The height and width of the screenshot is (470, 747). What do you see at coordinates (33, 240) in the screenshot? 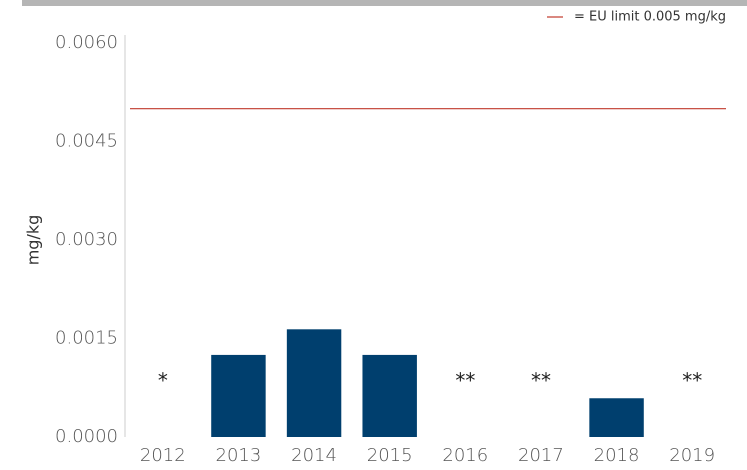
I see `y-axis-label: mg/kg` at bounding box center [33, 240].